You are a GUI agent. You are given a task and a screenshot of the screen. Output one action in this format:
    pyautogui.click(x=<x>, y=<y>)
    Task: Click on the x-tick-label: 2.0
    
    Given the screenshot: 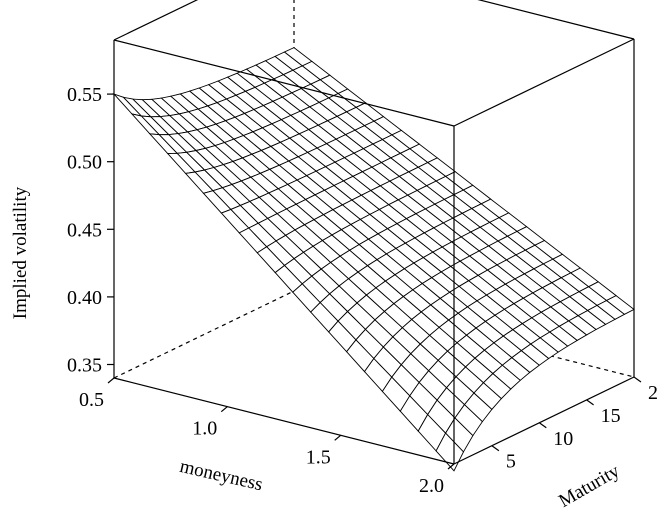 What is the action you would take?
    pyautogui.click(x=431, y=486)
    